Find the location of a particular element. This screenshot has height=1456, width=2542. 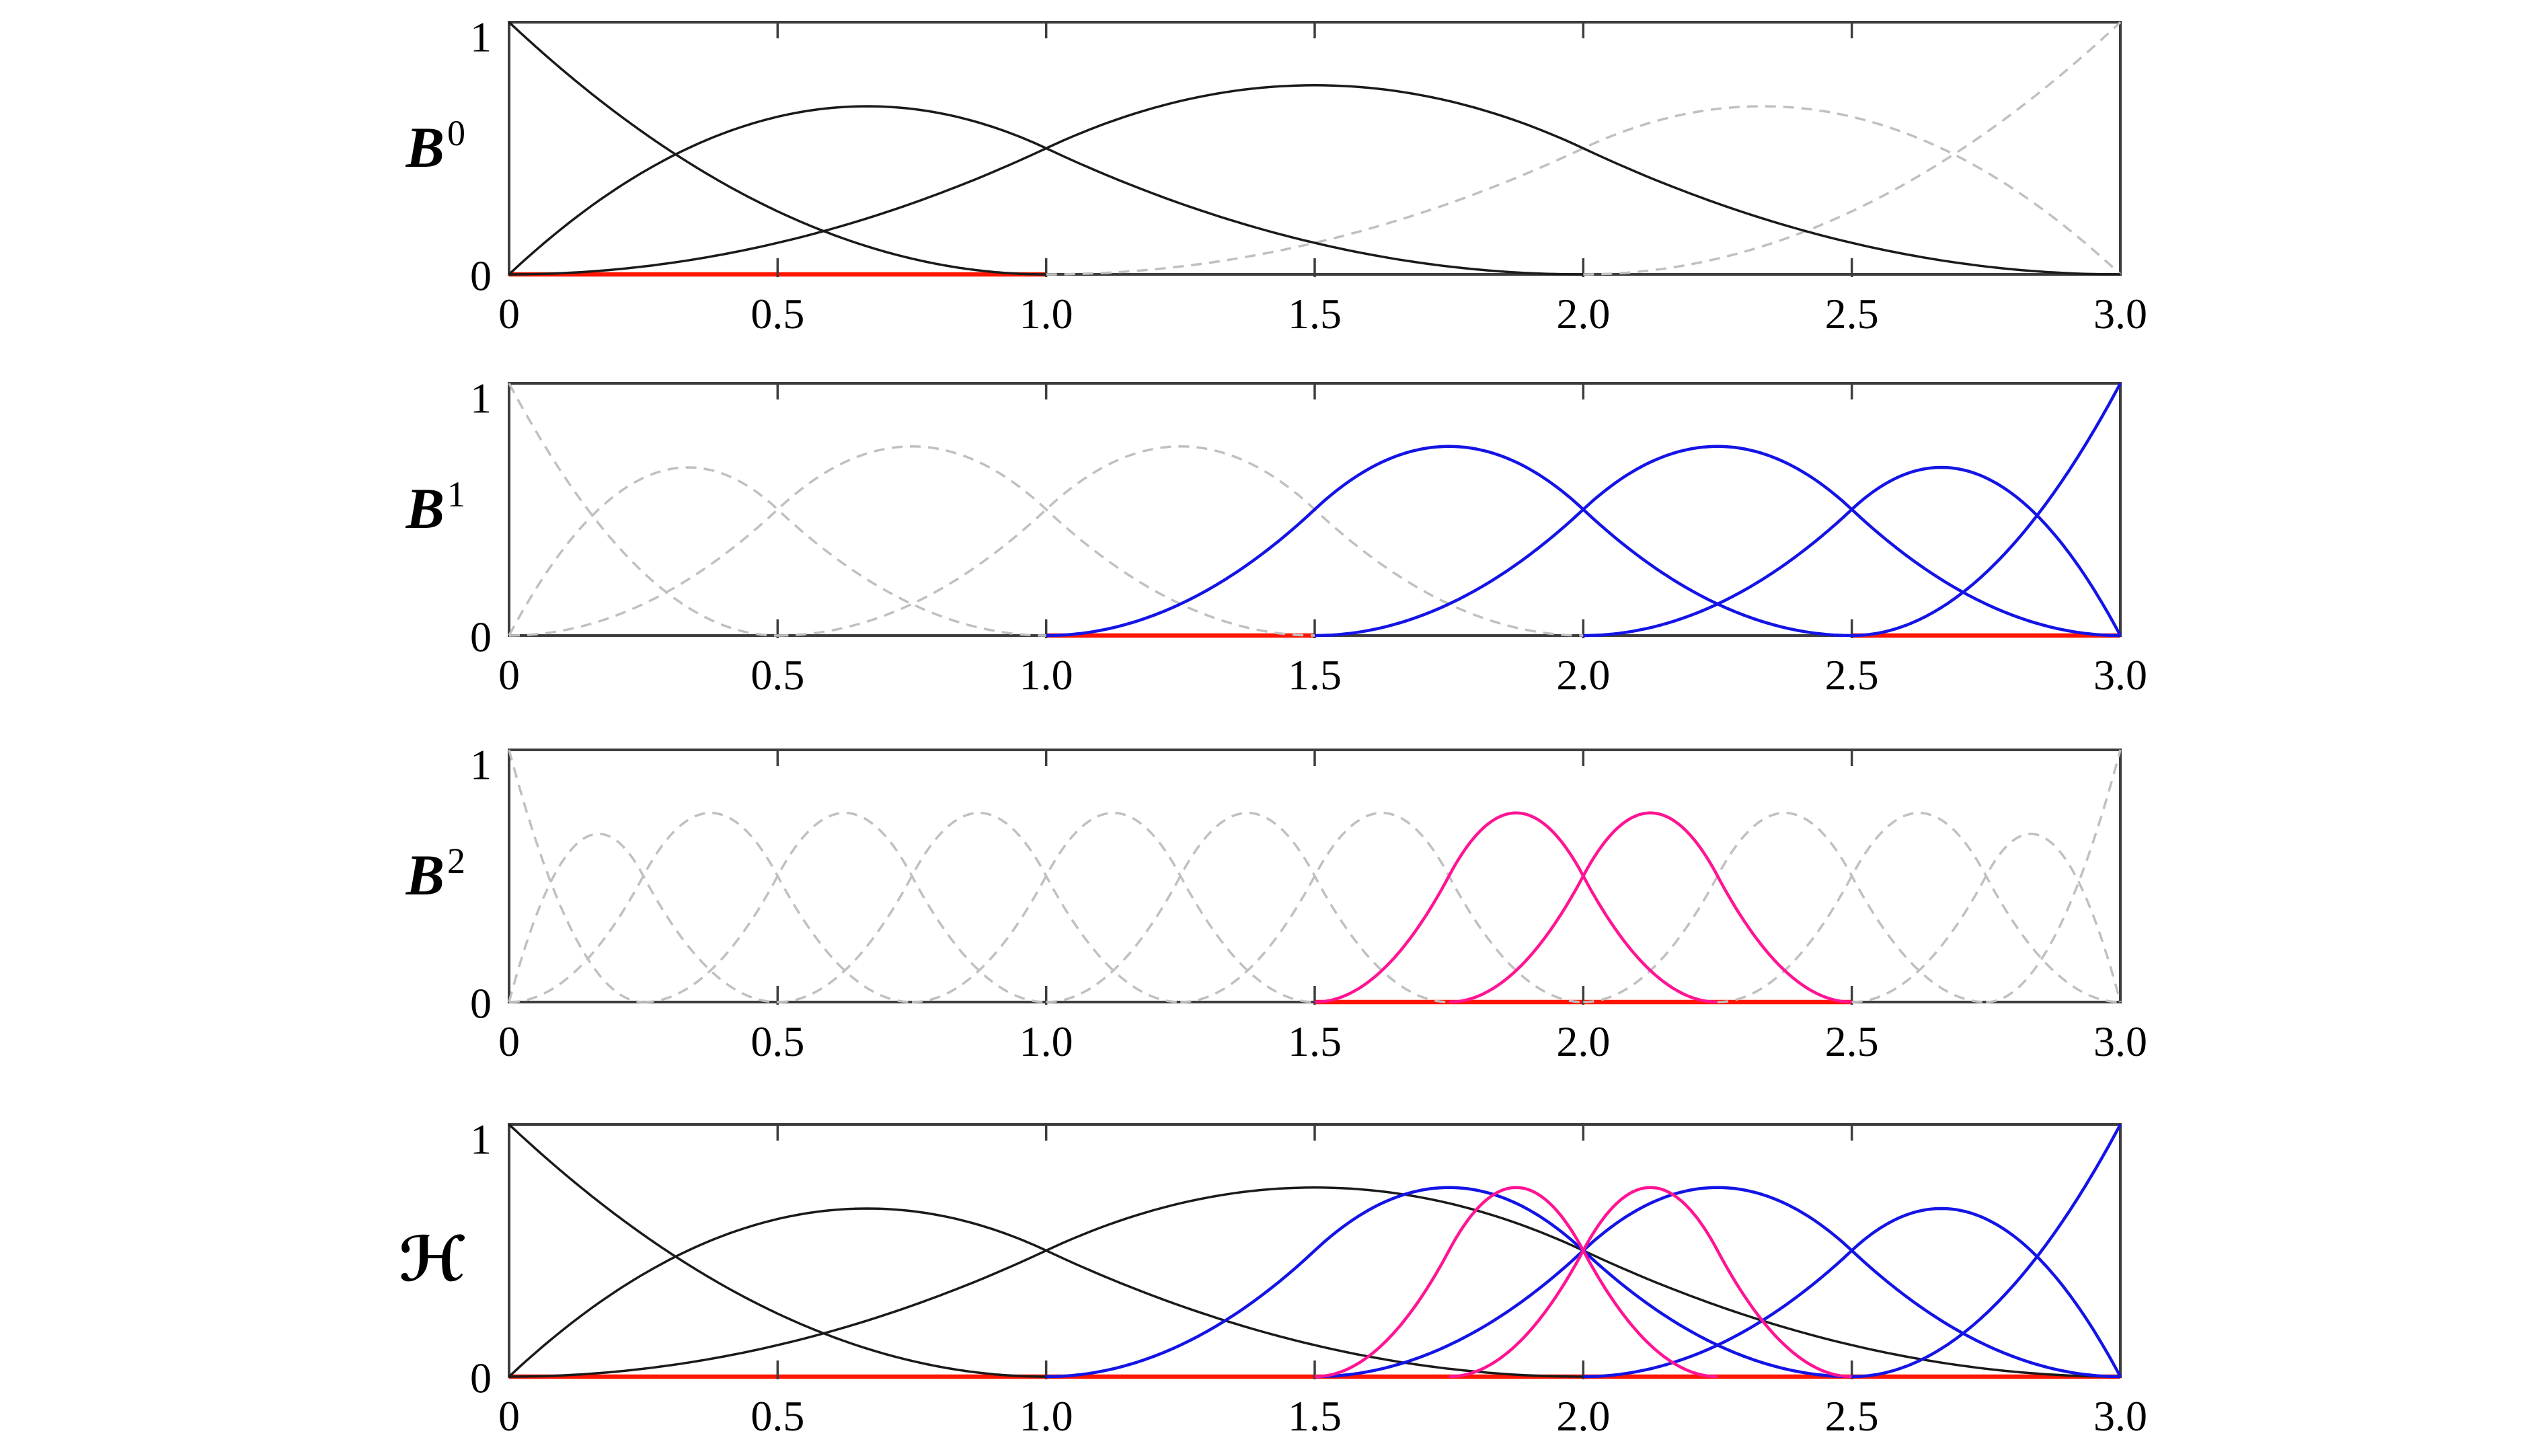

panel-label-superscript: 1 is located at coordinates (456, 494).